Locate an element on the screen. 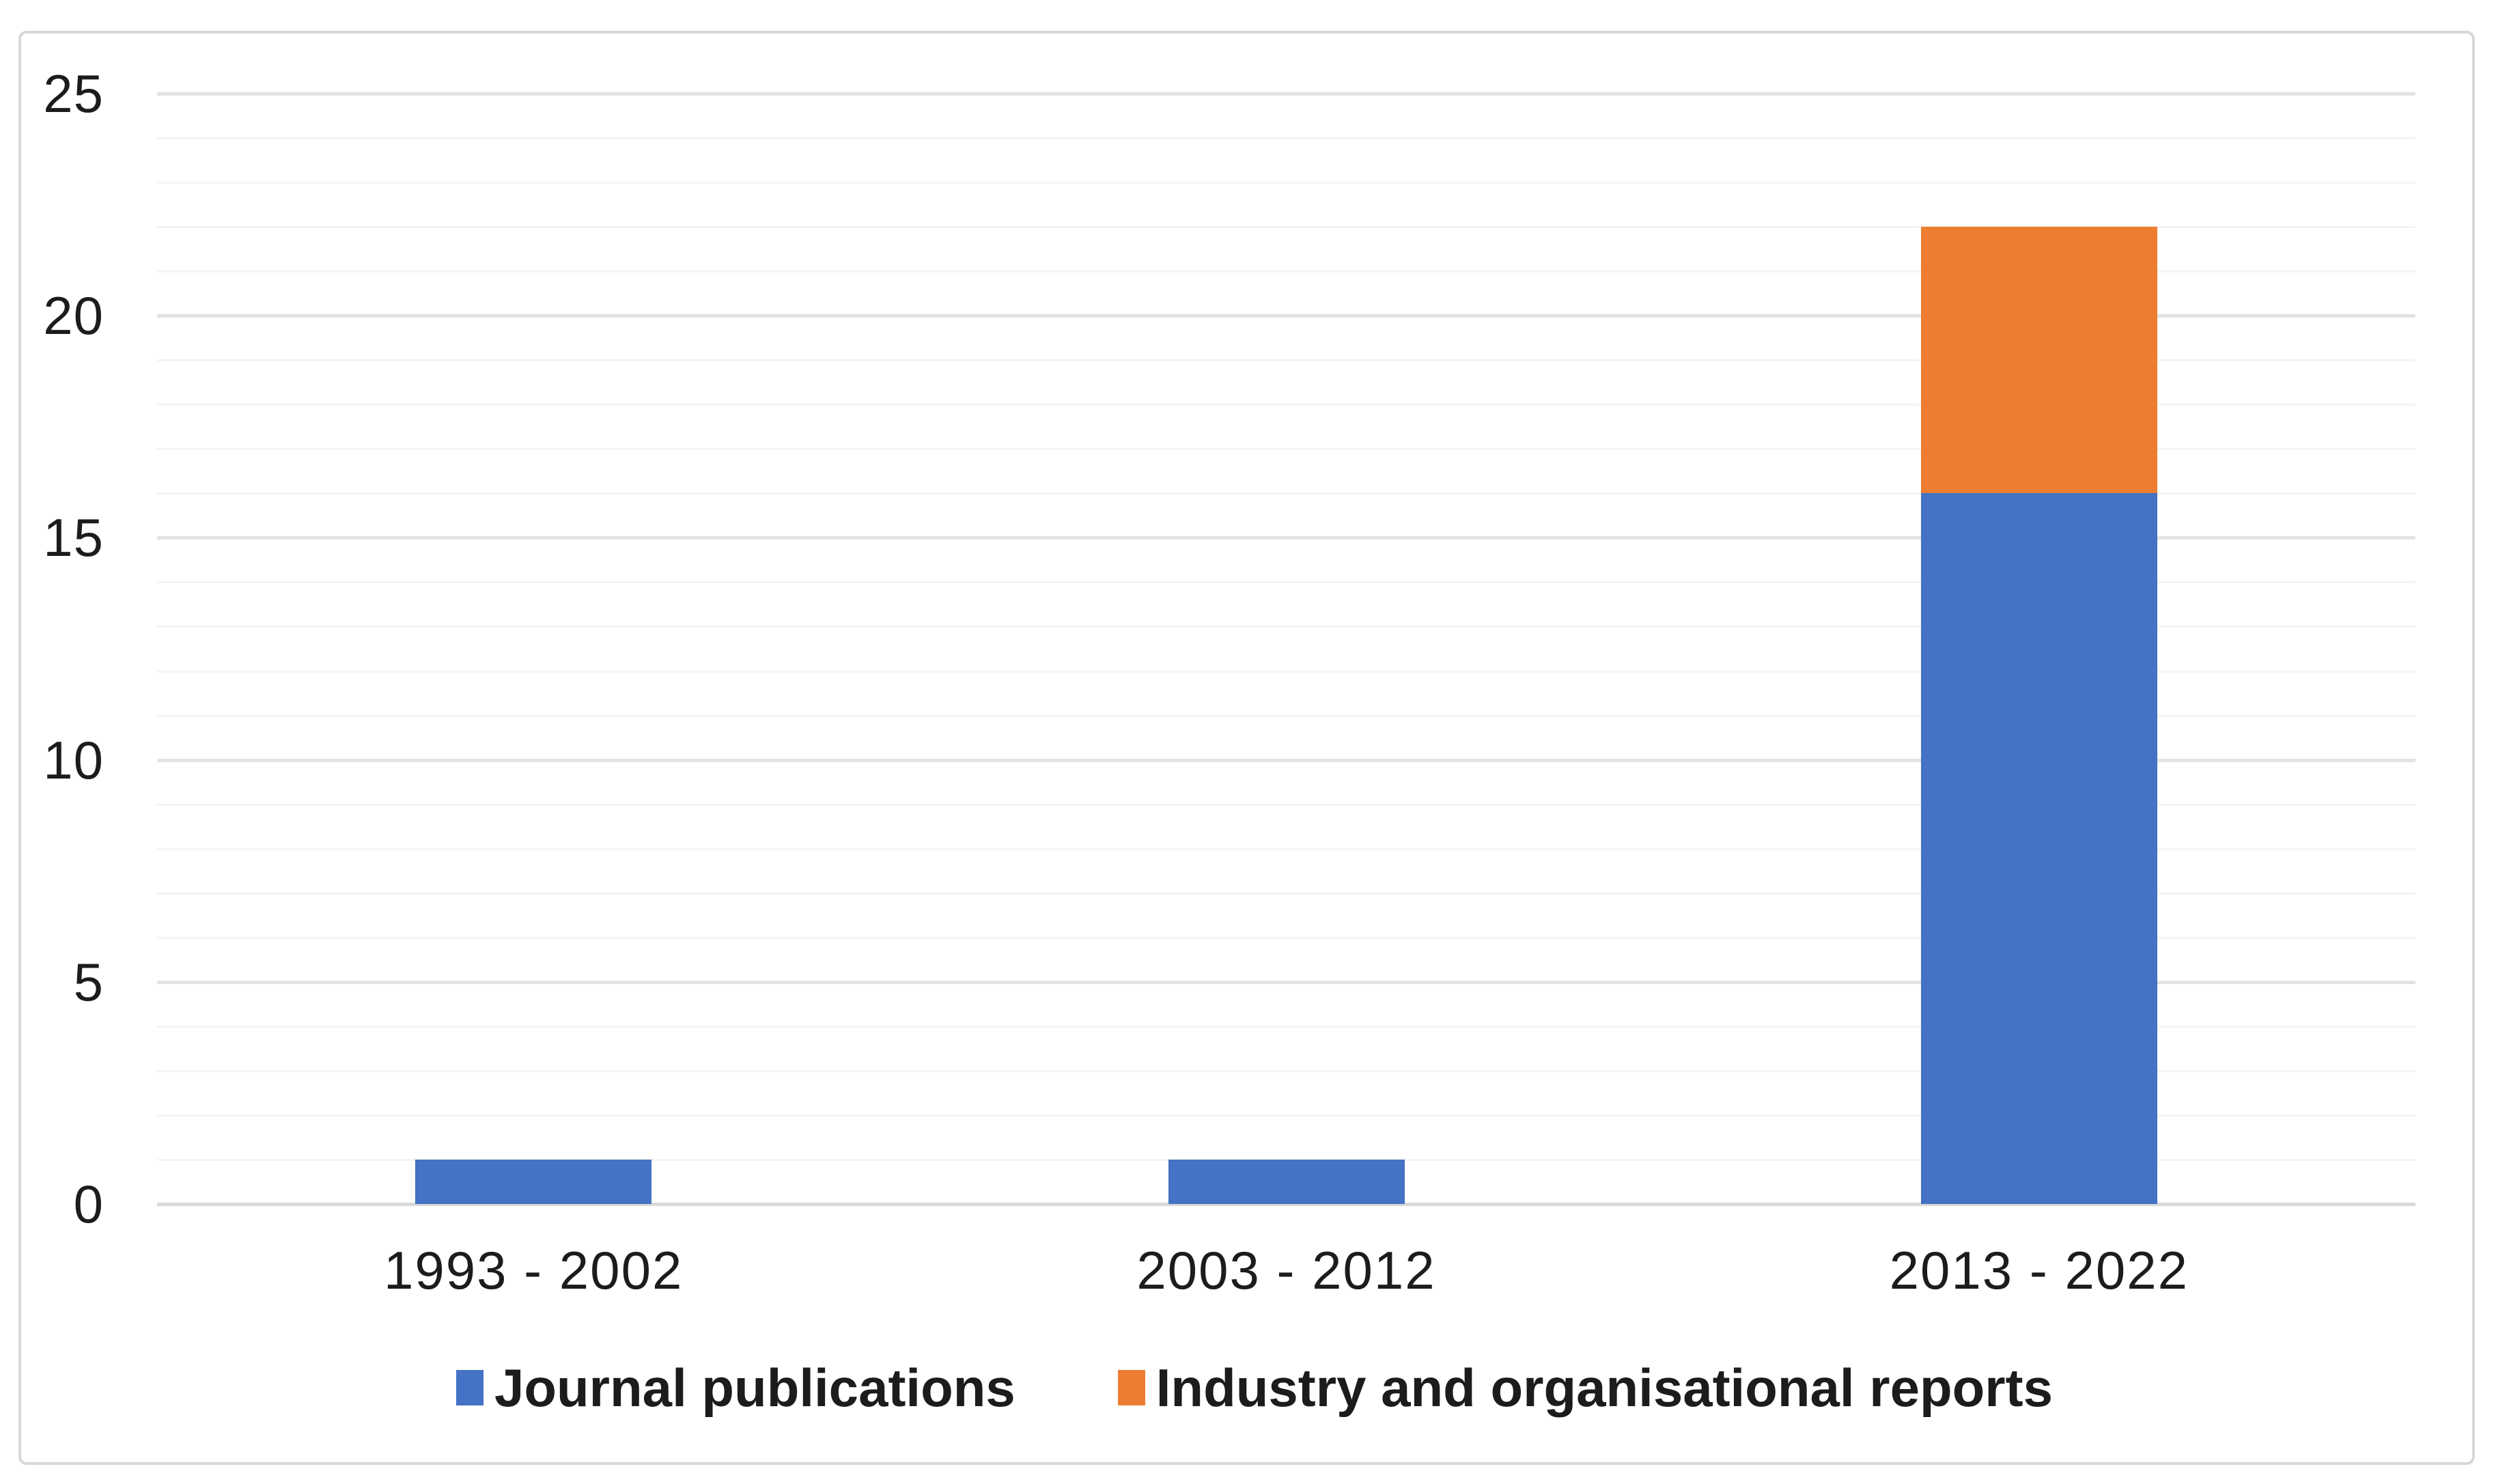  legend-item-journal-publications: Journal publications is located at coordinates (735, 1388).